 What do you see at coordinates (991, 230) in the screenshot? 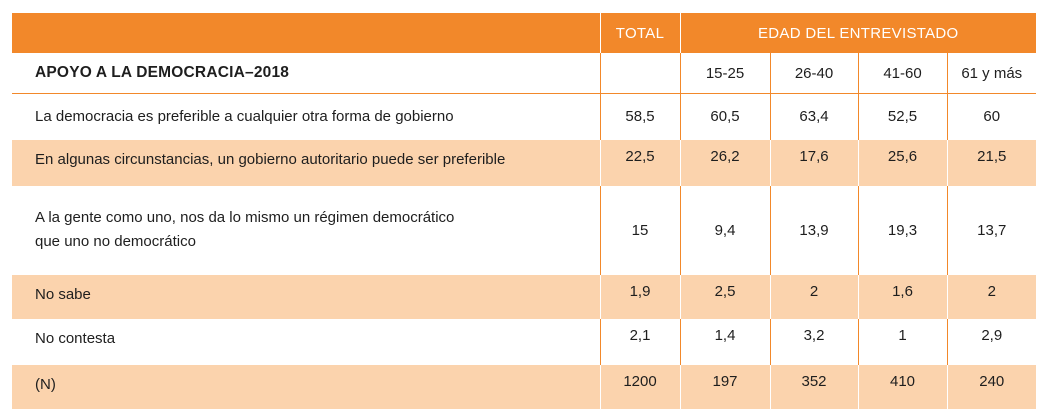
I see `cell-61-plus: 13,7` at bounding box center [991, 230].